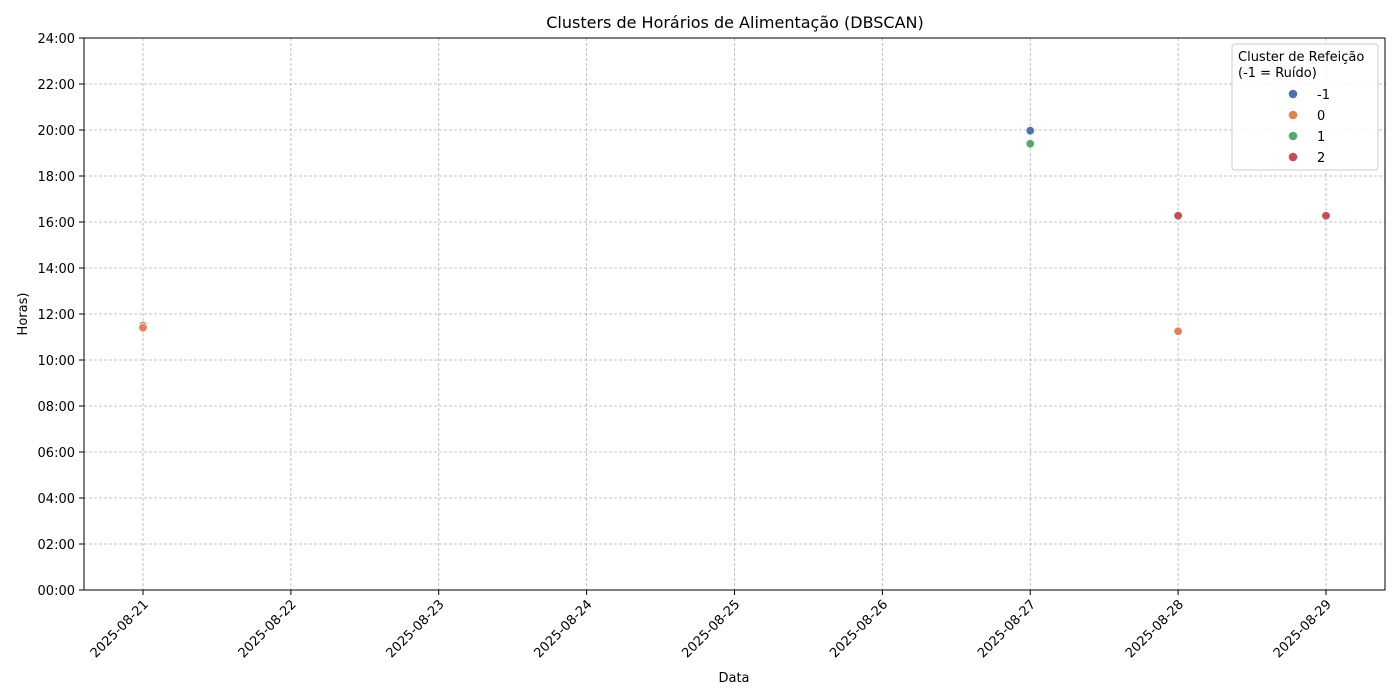  I want to click on y-axis-label: Horas), so click(23, 314).